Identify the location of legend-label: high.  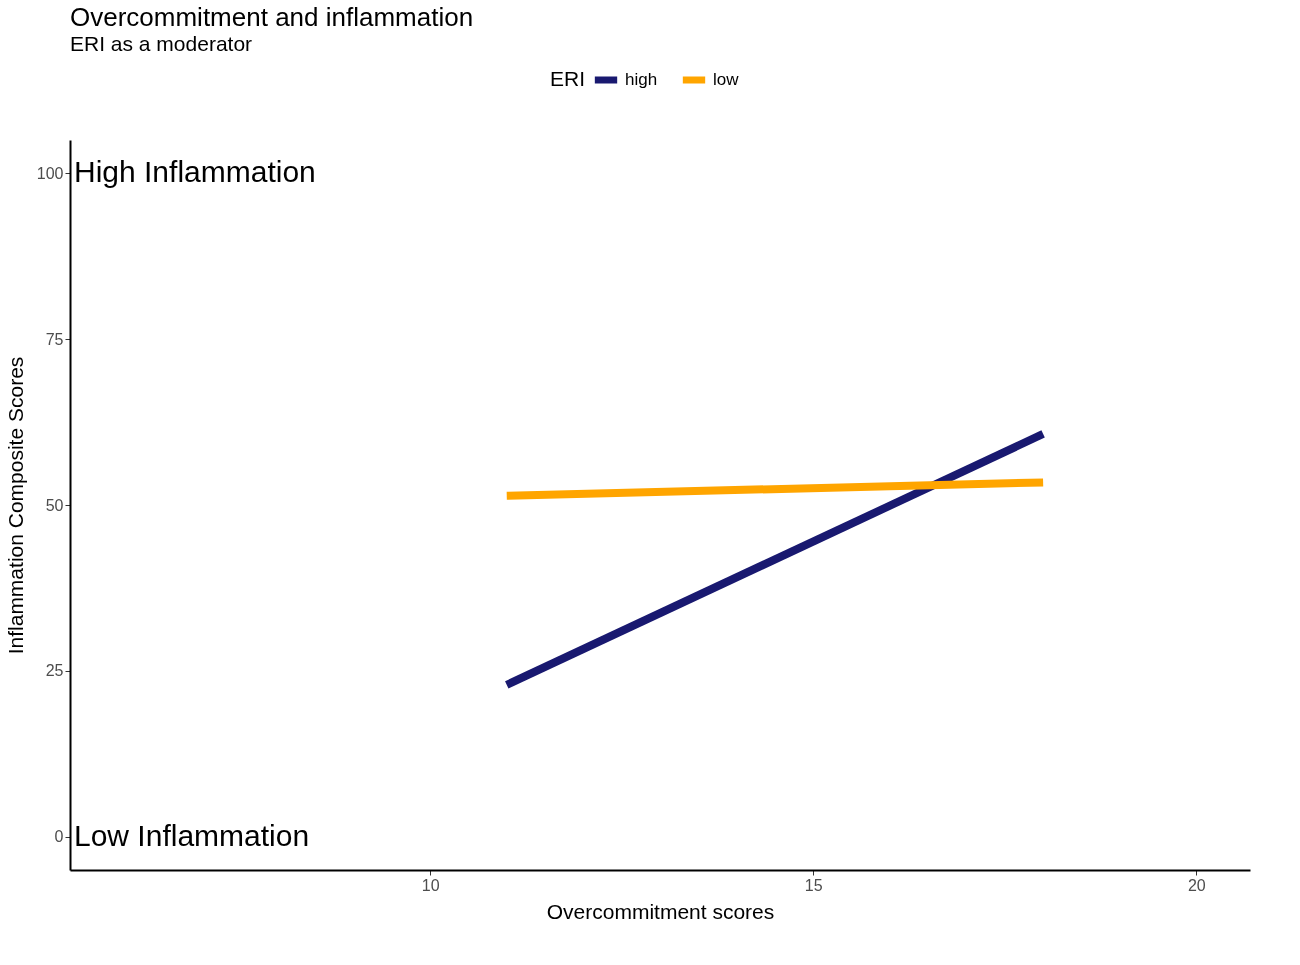
(641, 79).